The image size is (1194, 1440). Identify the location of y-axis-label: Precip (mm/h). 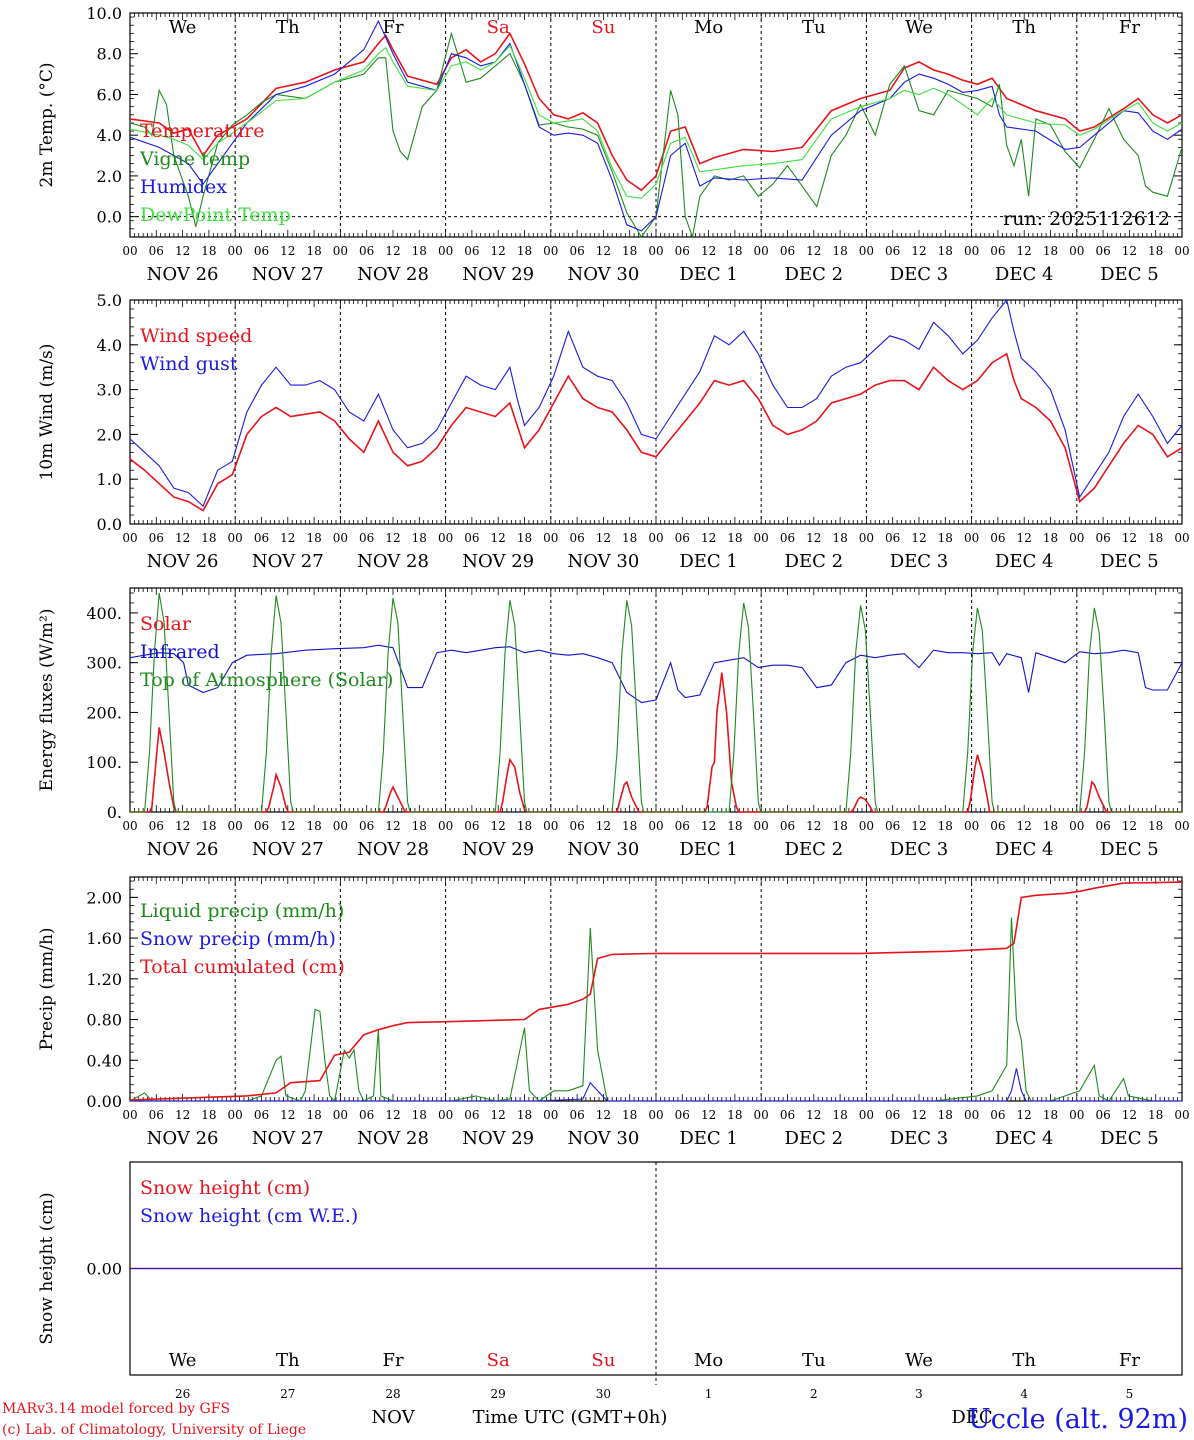
(47, 988).